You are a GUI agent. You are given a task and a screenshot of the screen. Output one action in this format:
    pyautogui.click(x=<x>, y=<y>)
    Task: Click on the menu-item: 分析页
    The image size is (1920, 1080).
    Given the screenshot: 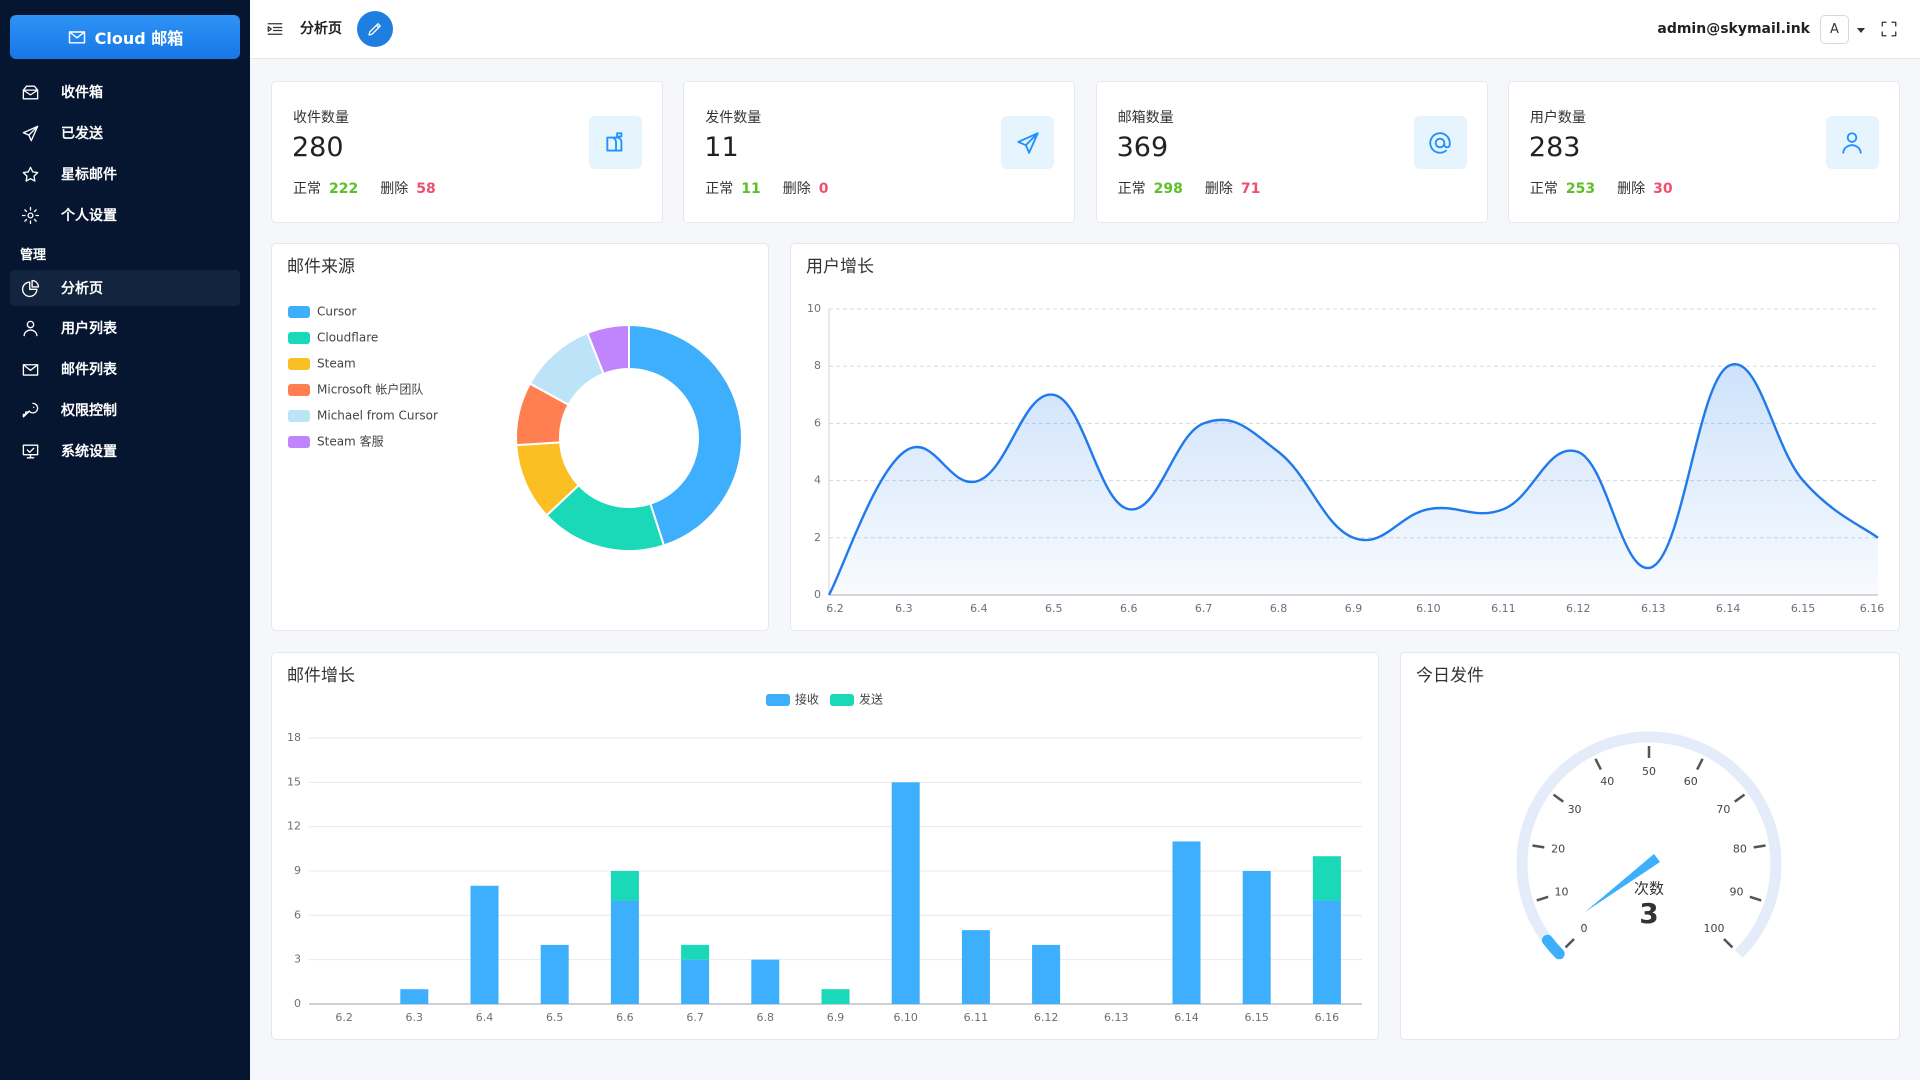 What is the action you would take?
    pyautogui.click(x=125, y=288)
    